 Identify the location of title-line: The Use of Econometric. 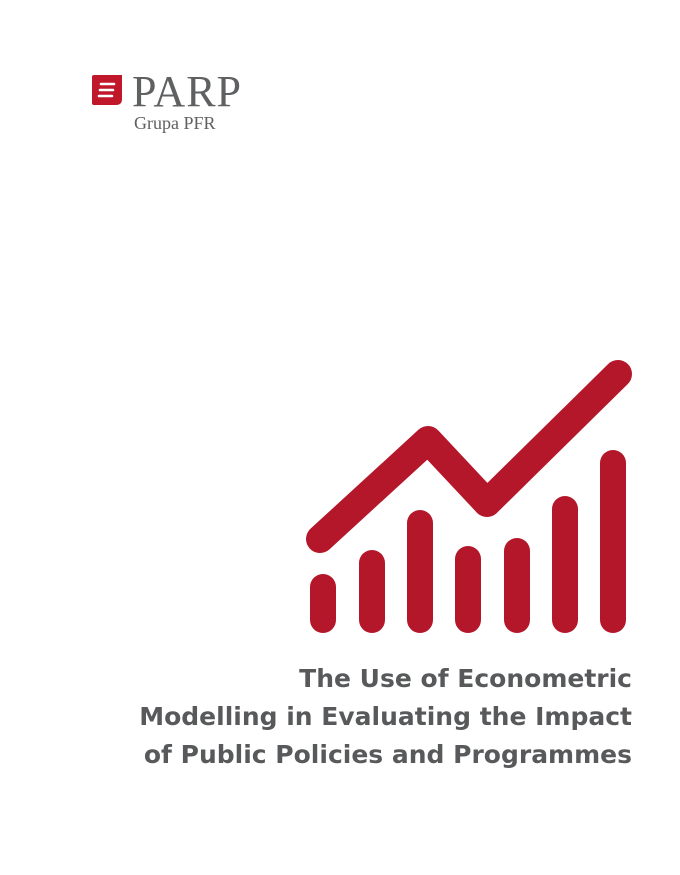
(465, 678).